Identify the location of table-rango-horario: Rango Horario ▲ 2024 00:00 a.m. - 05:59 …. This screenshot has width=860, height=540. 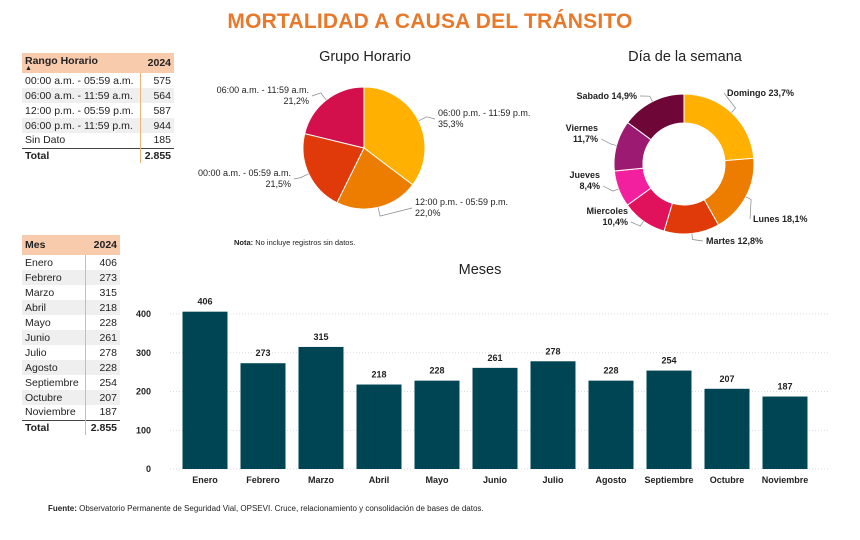
(98, 108).